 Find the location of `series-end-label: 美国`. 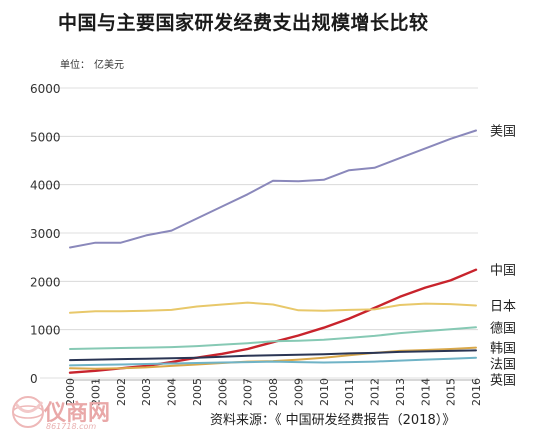

series-end-label: 美国 is located at coordinates (503, 132).